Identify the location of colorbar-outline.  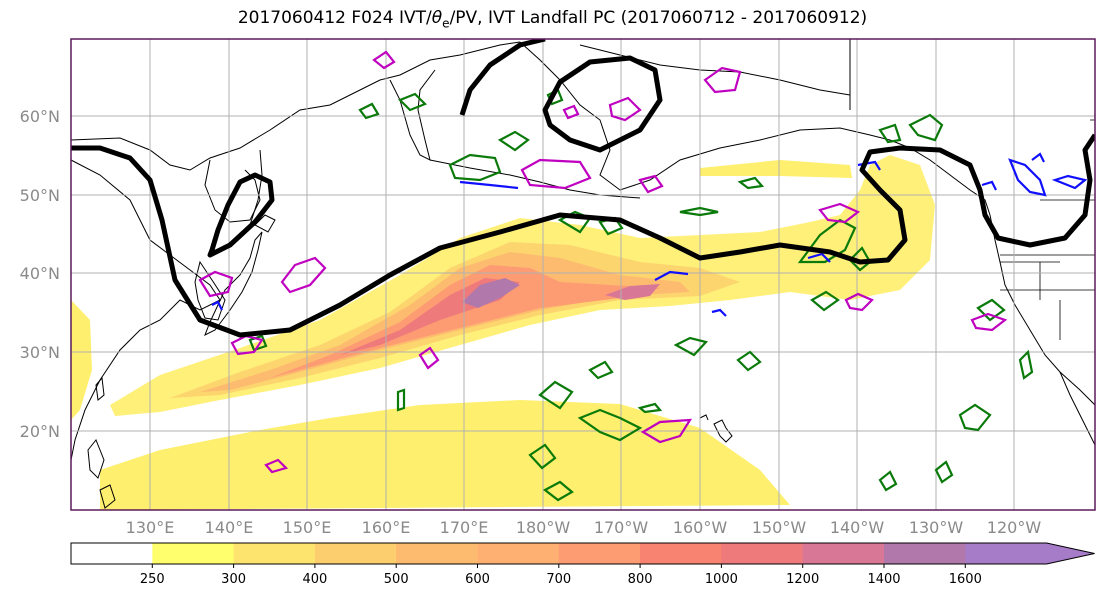
(582, 553).